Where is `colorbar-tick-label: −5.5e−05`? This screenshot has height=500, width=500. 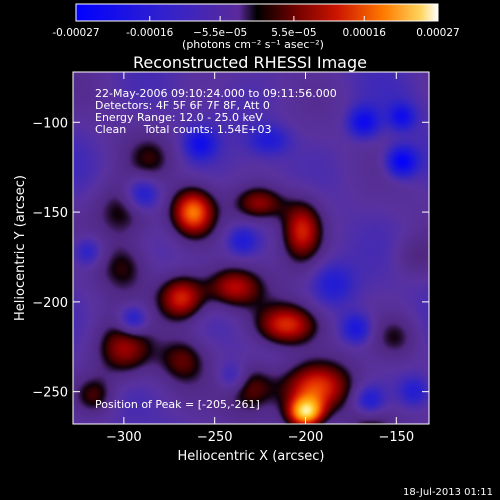
colorbar-tick-label: −5.5e−05 is located at coordinates (220, 33).